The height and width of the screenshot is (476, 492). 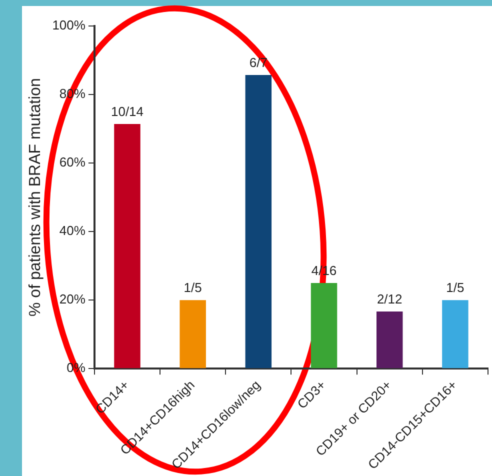 What do you see at coordinates (72, 162) in the screenshot?
I see `y-tick-label: 60%` at bounding box center [72, 162].